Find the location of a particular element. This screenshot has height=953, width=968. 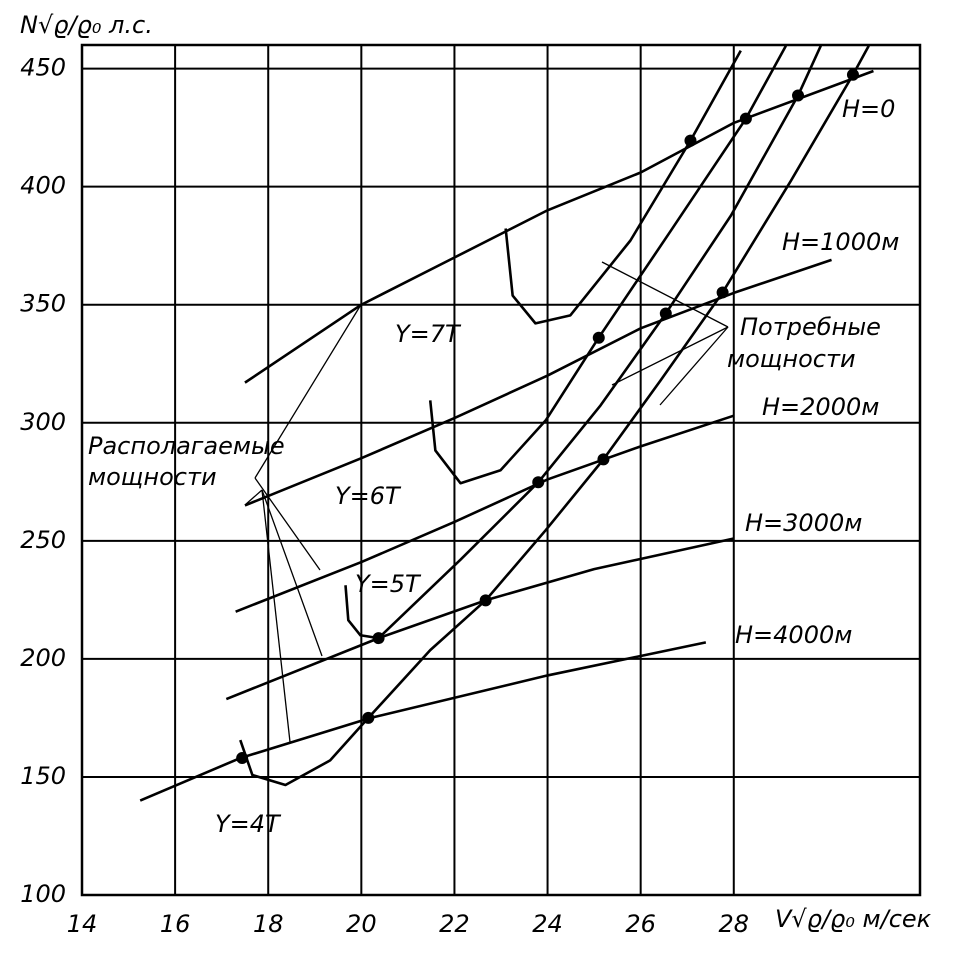

available-leaders is located at coordinates (303, 522).